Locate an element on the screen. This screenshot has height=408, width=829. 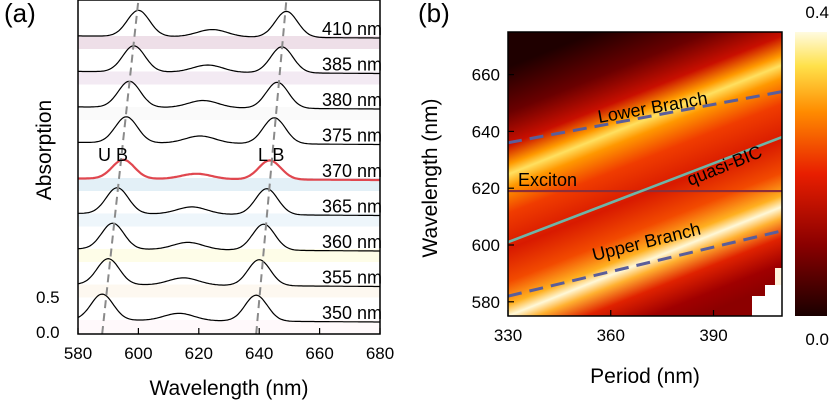
panel-a-x-tick-580: 580 is located at coordinates (78, 353).